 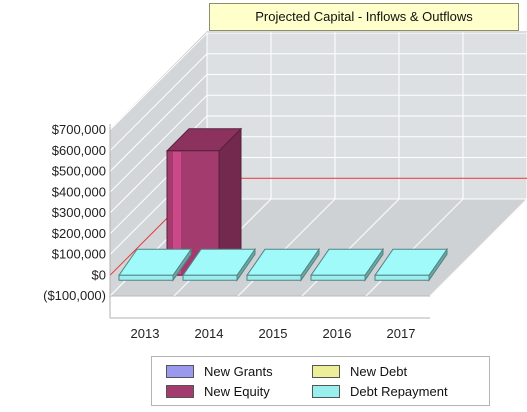 I want to click on legend-swatch-new-debt, so click(x=326, y=371).